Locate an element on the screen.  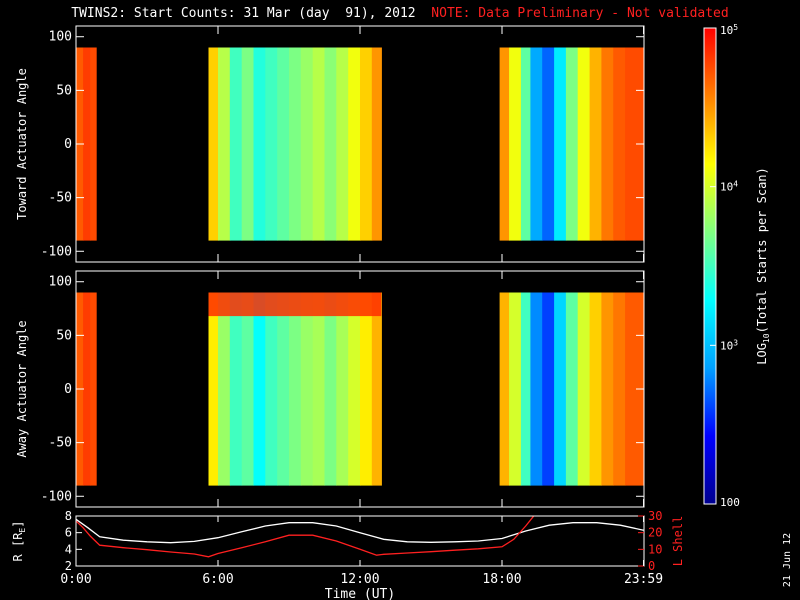
colorbar is located at coordinates (710, 266).